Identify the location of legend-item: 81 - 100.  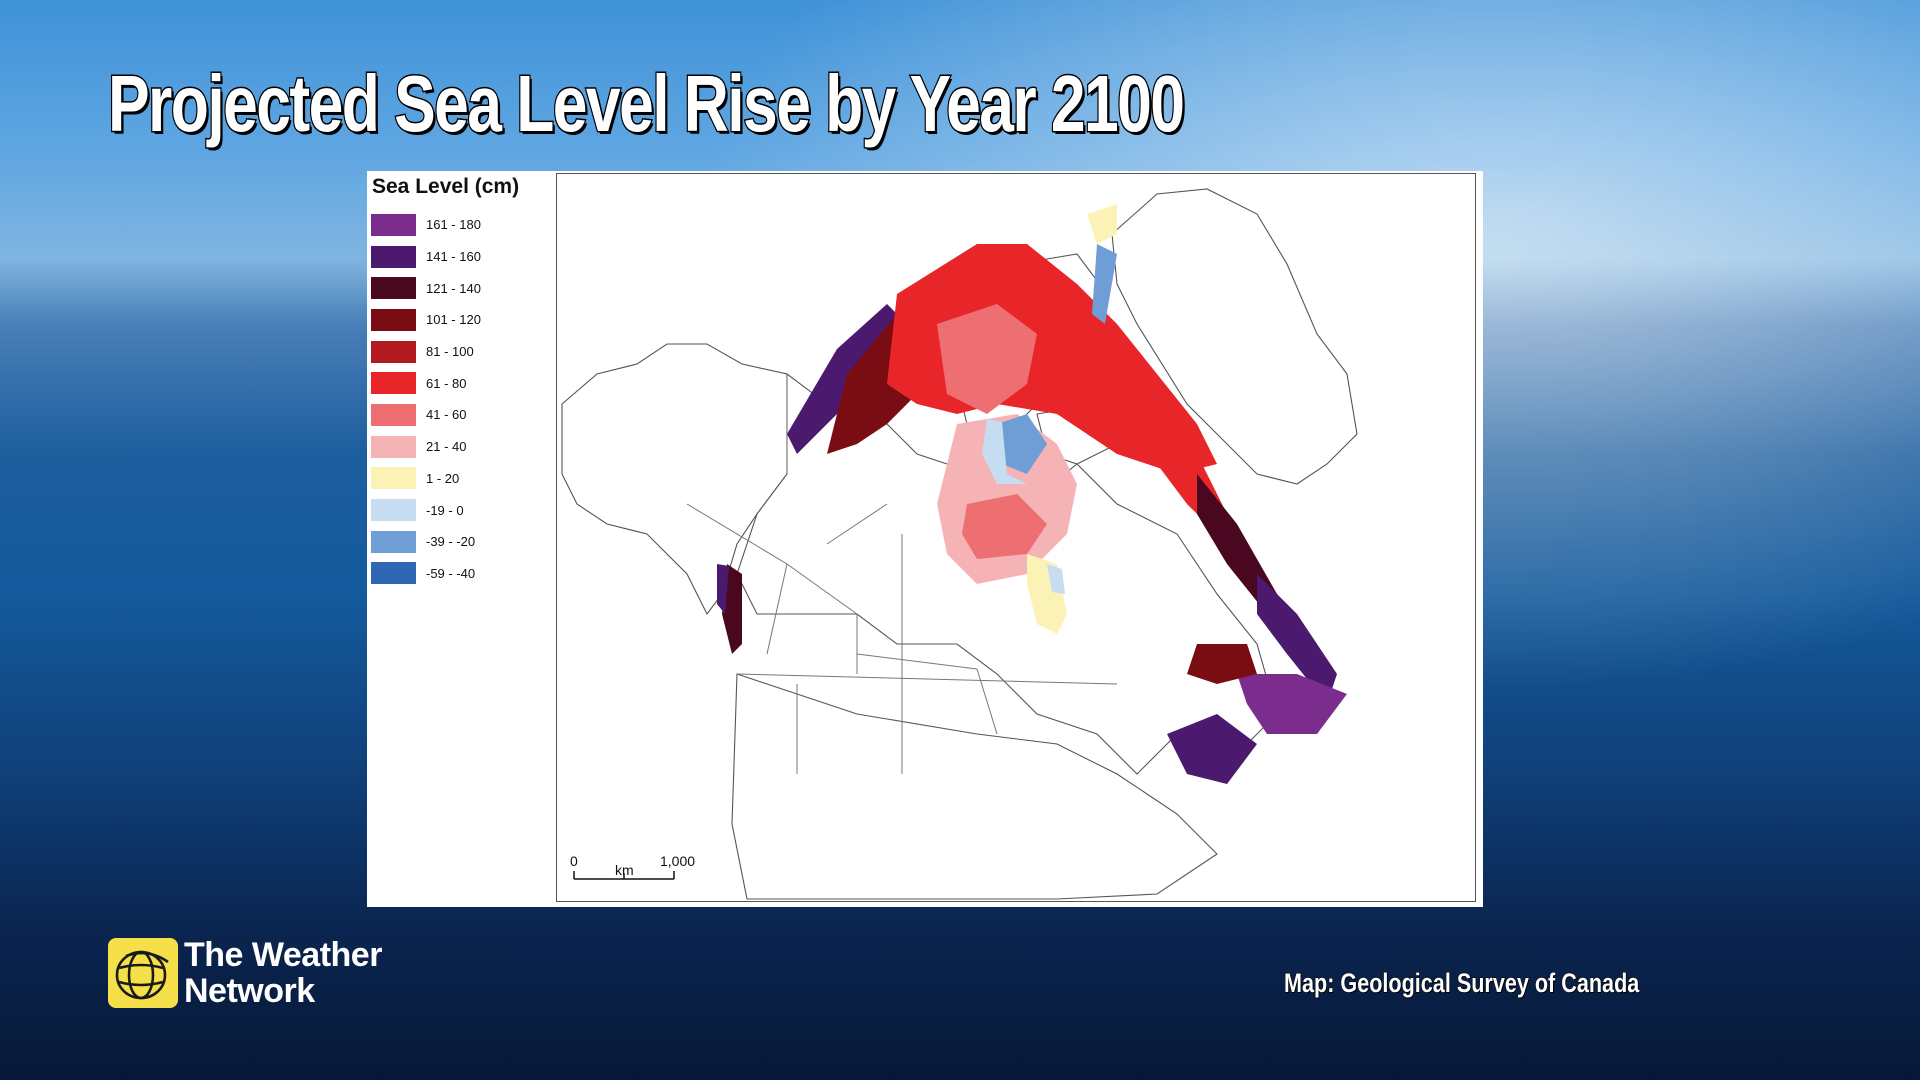
(461, 352).